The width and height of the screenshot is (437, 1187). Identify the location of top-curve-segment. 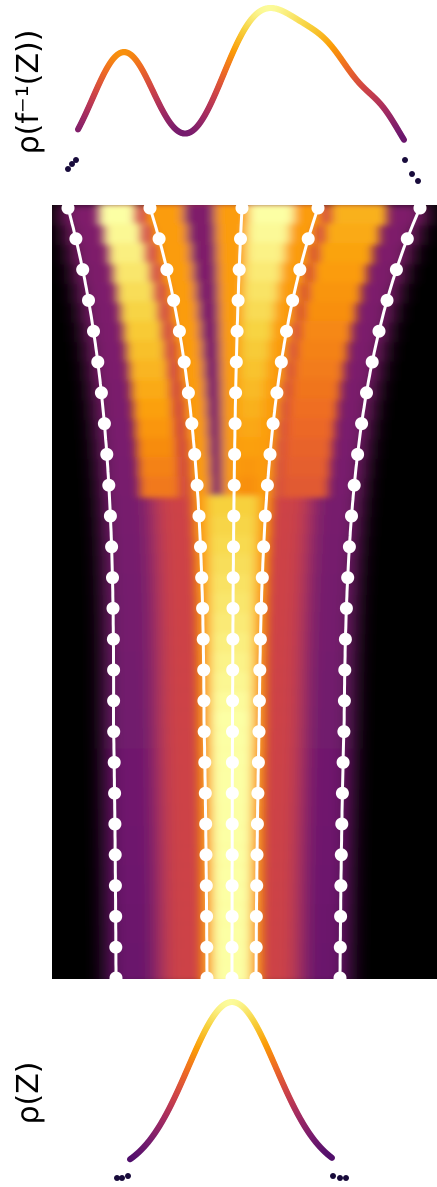
(403, 139).